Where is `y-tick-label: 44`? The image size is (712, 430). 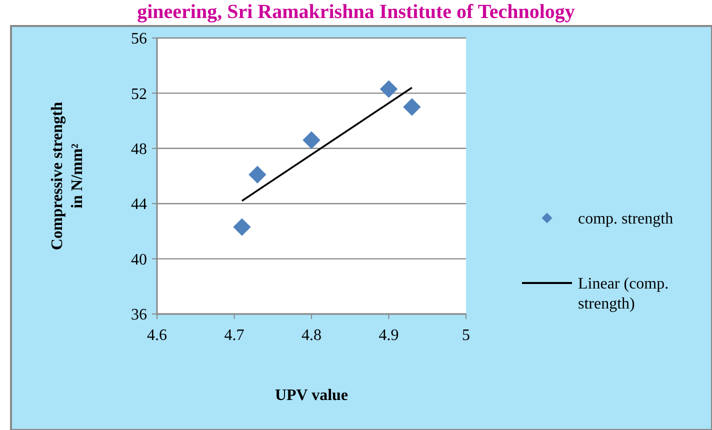
y-tick-label: 44 is located at coordinates (139, 205).